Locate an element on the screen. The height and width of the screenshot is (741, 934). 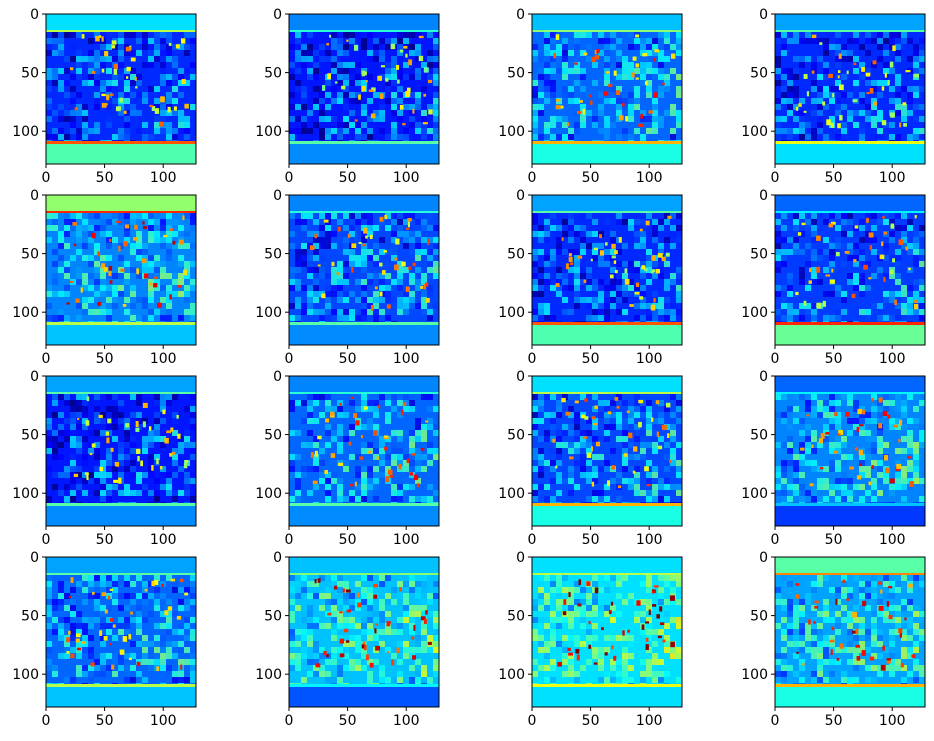
feature-map-panel-2: 0 50 100 0 50 100 is located at coordinates (347, 96).